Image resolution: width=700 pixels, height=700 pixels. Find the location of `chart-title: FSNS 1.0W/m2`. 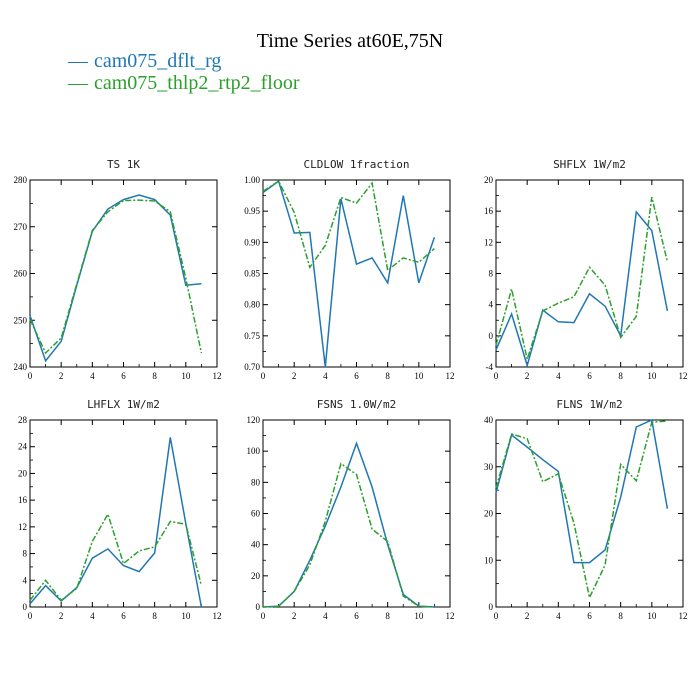

chart-title: FSNS 1.0W/m2 is located at coordinates (356, 404).